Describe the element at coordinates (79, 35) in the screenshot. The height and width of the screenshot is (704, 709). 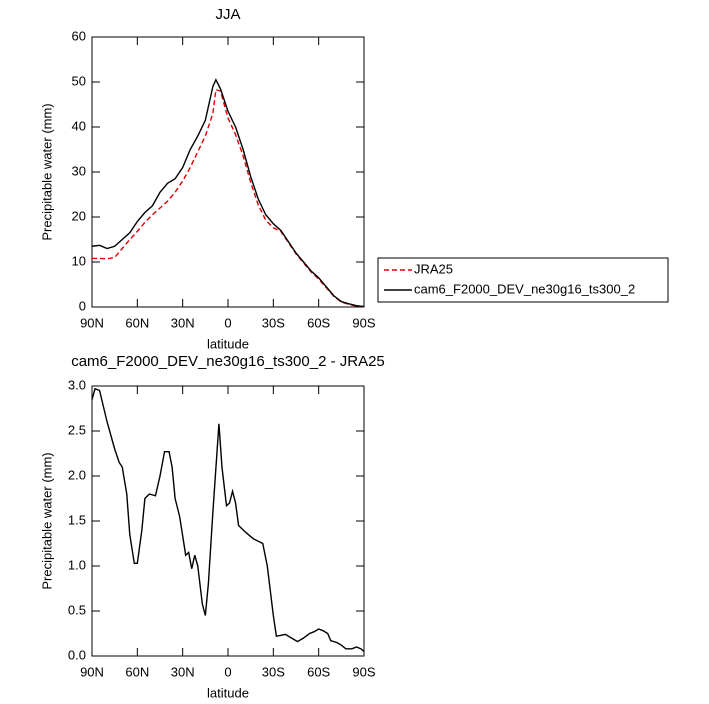
I see `y-tick-label: 60` at that location.